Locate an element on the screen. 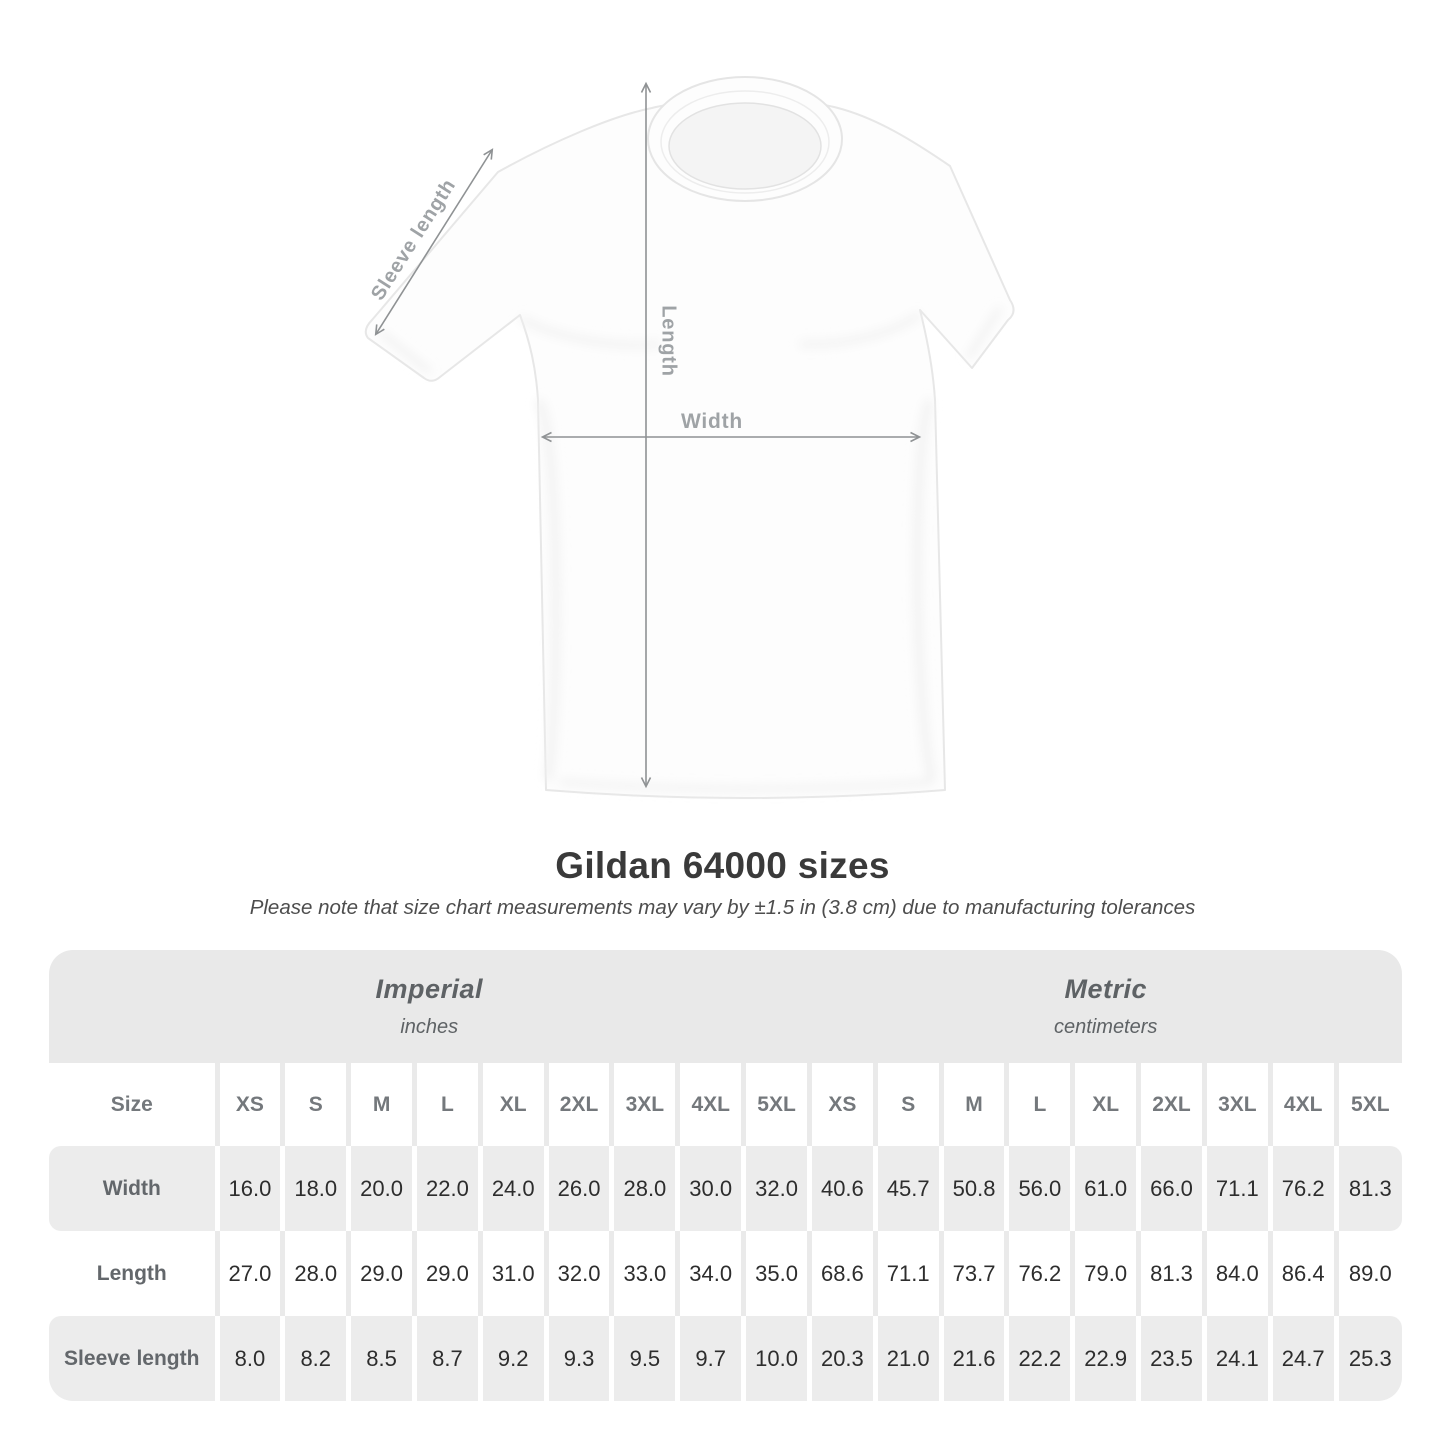 The image size is (1445, 1445). measurement-value-cell: 66.0 is located at coordinates (1170, 1188).